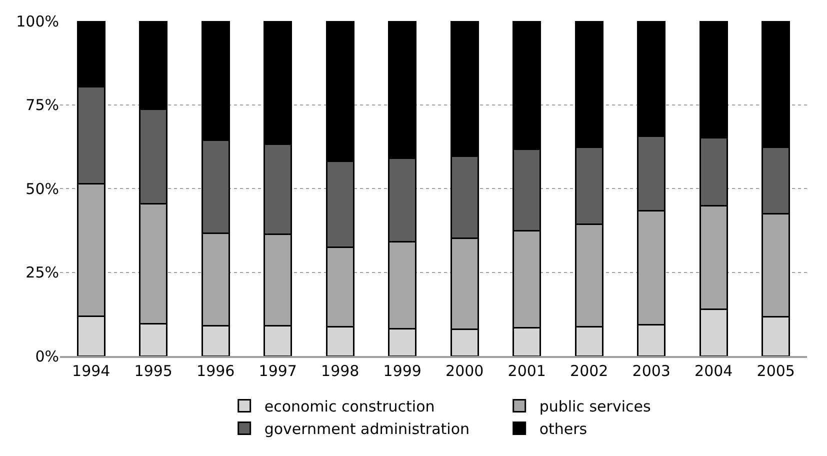 This screenshot has height=456, width=827. I want to click on legend-label: others, so click(563, 429).